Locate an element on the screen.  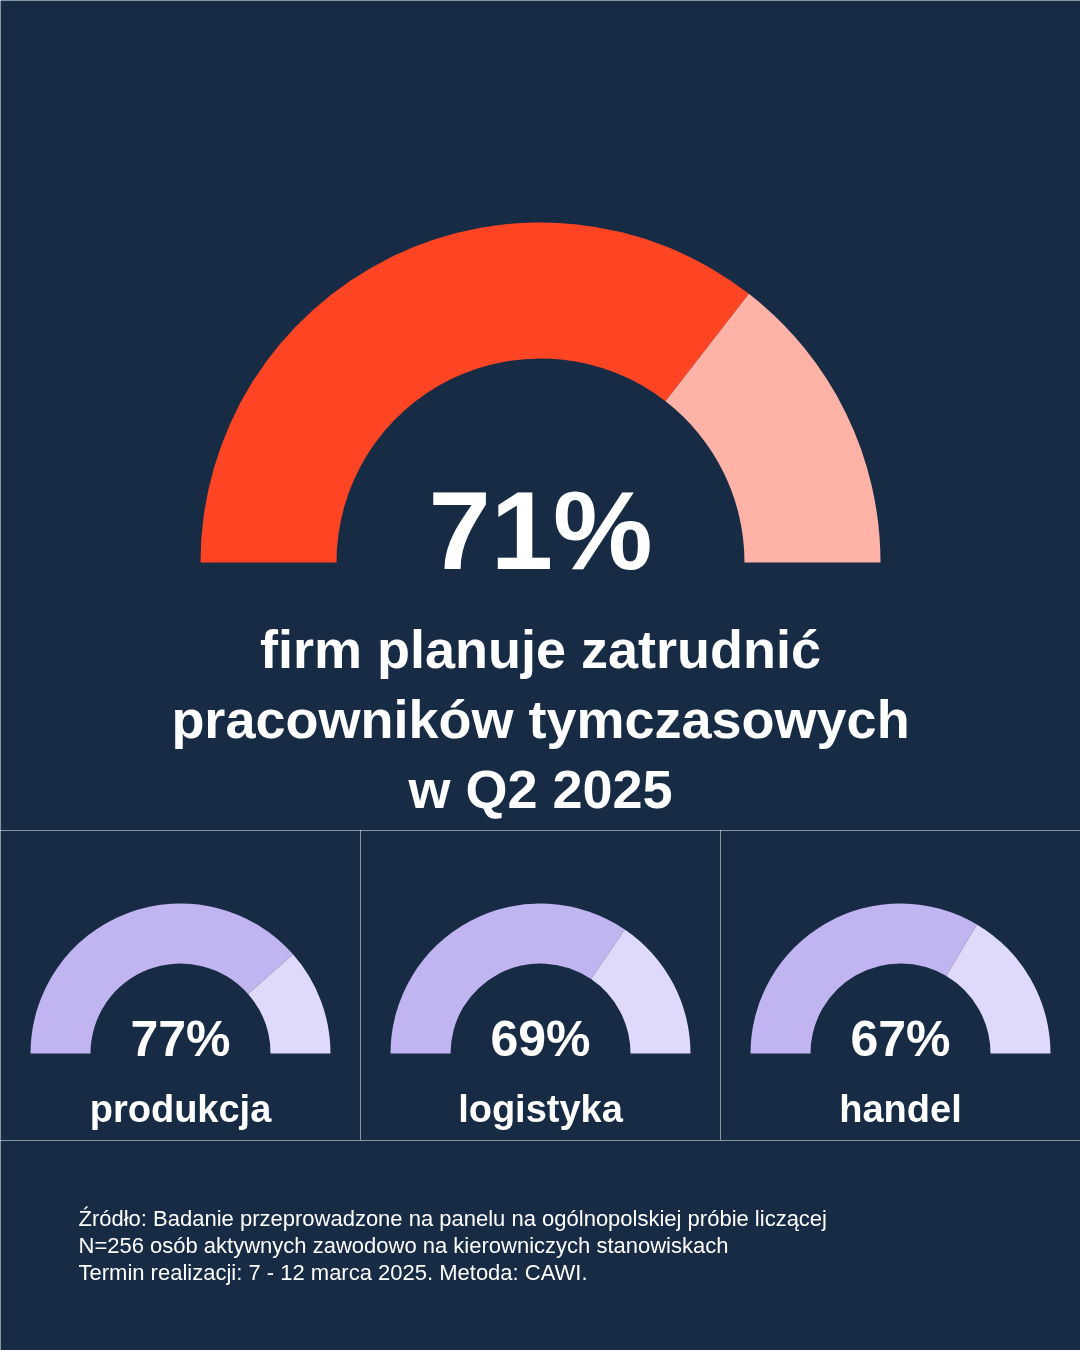
text: Termin realizacji: 7 - 12 marca 2025. Metoda: CAWI. is located at coordinates (333, 1272).